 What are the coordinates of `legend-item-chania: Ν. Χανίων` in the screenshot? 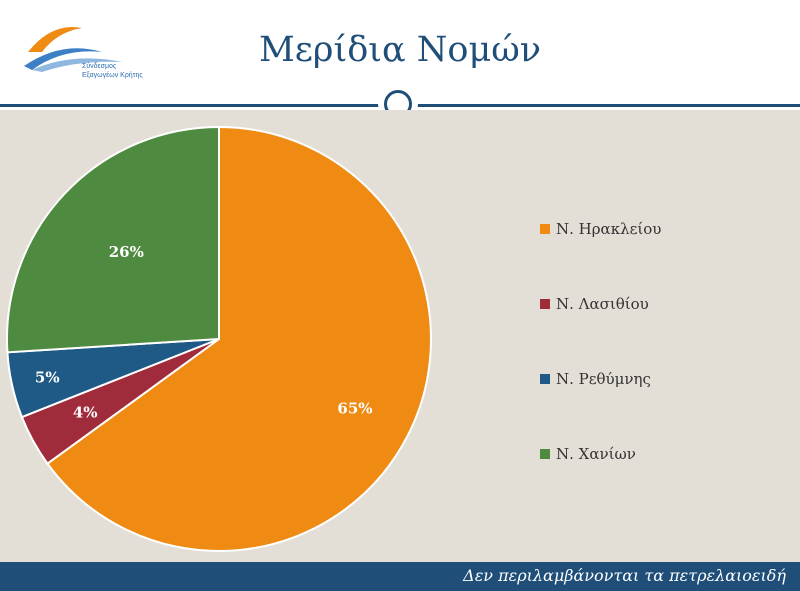 It's located at (588, 454).